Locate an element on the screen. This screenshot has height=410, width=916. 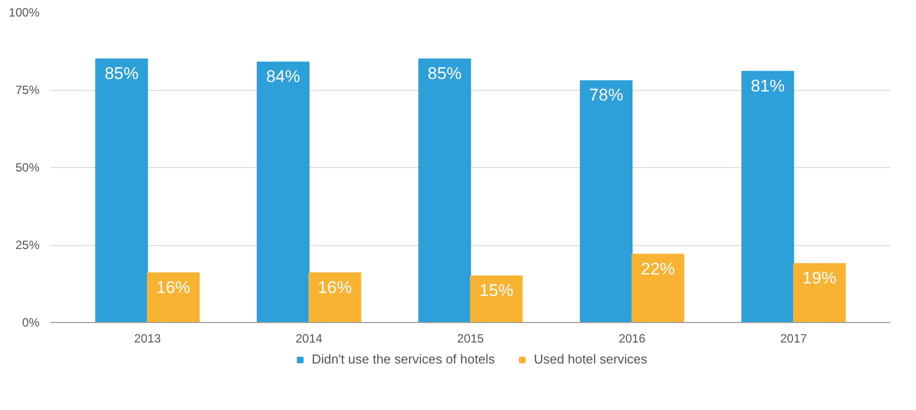
x-tick-label: 2016 is located at coordinates (632, 339).